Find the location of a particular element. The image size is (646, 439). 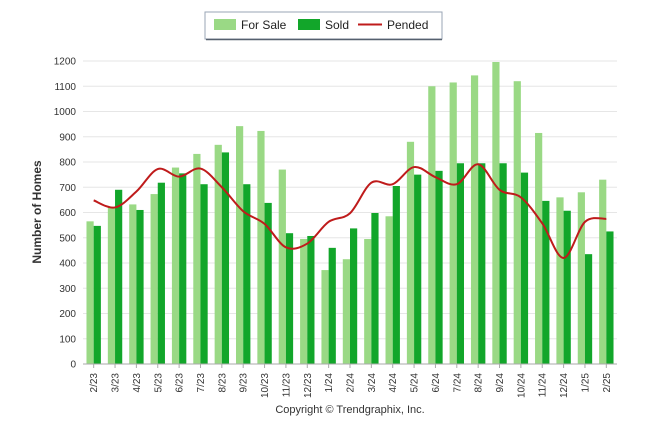

legend-label-sold: Sold is located at coordinates (337, 25).